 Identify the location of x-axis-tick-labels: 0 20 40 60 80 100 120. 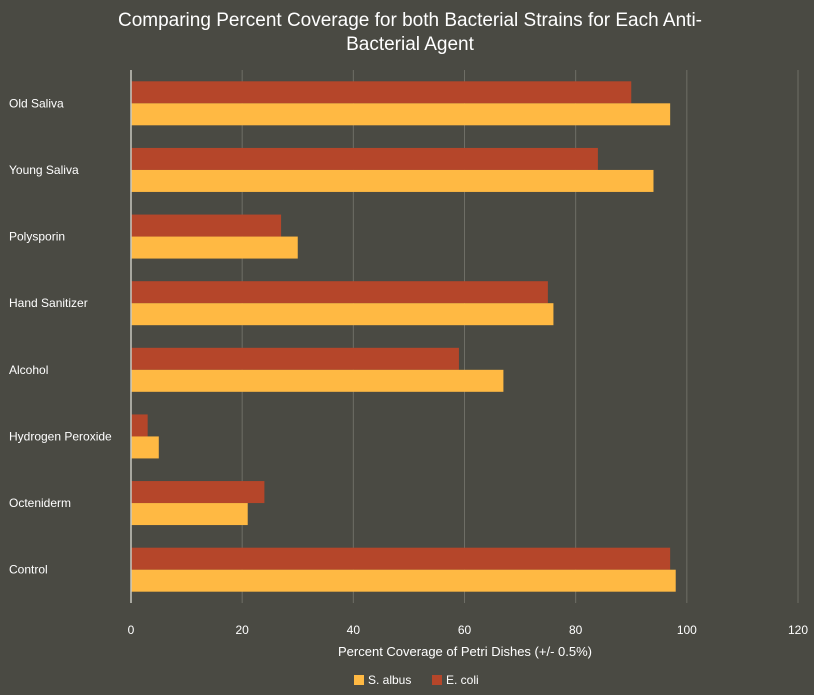
(468, 630).